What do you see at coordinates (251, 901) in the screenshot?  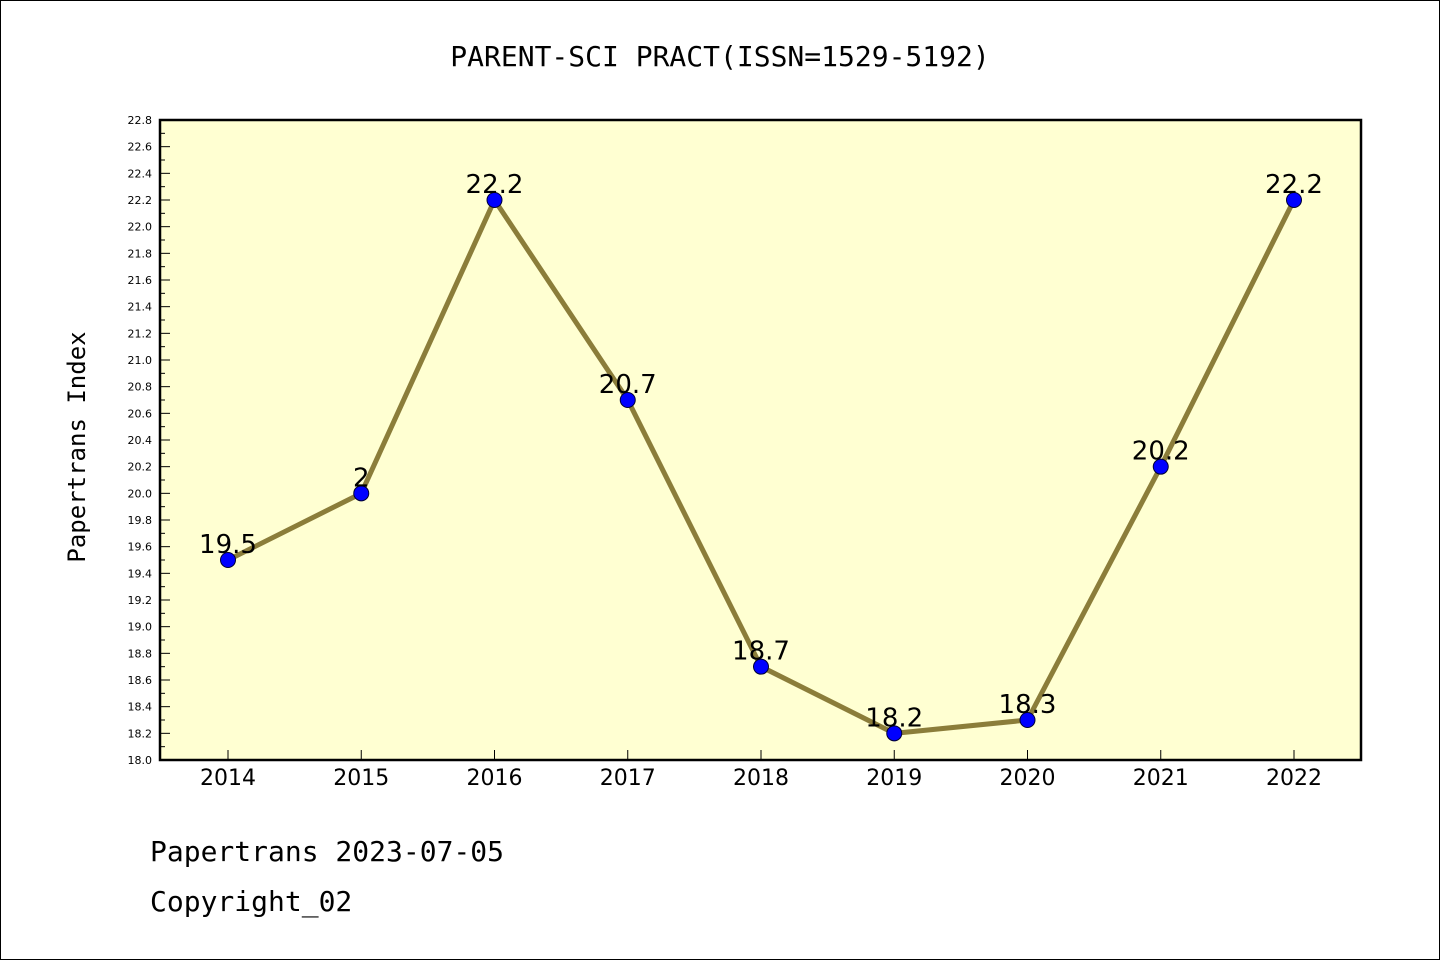 I see `footer-copyright: Copyright_02` at bounding box center [251, 901].